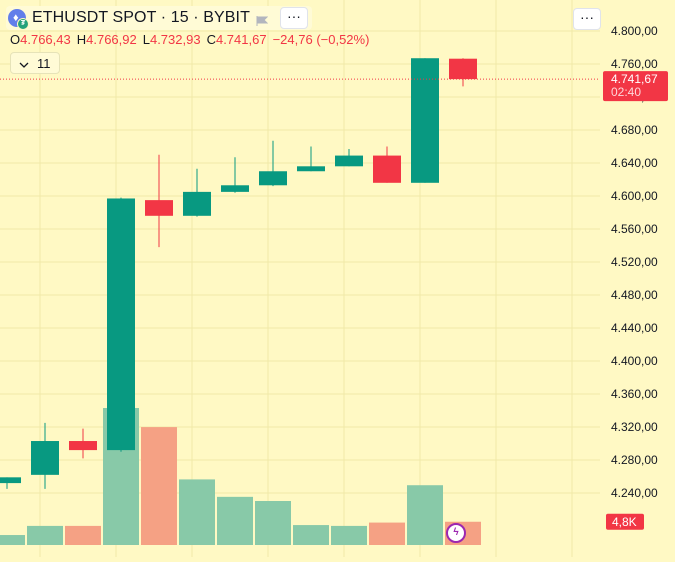 Image resolution: width=675 pixels, height=562 pixels. What do you see at coordinates (321, 39) in the screenshot?
I see `change-value: −24,76 (−0,52%)` at bounding box center [321, 39].